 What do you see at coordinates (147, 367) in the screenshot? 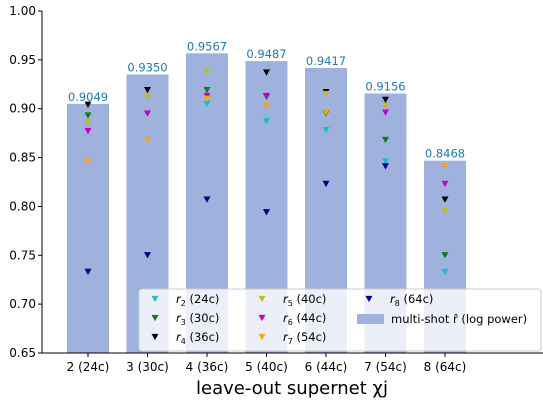
I see `x-tick-label: 3 (30c)` at bounding box center [147, 367].